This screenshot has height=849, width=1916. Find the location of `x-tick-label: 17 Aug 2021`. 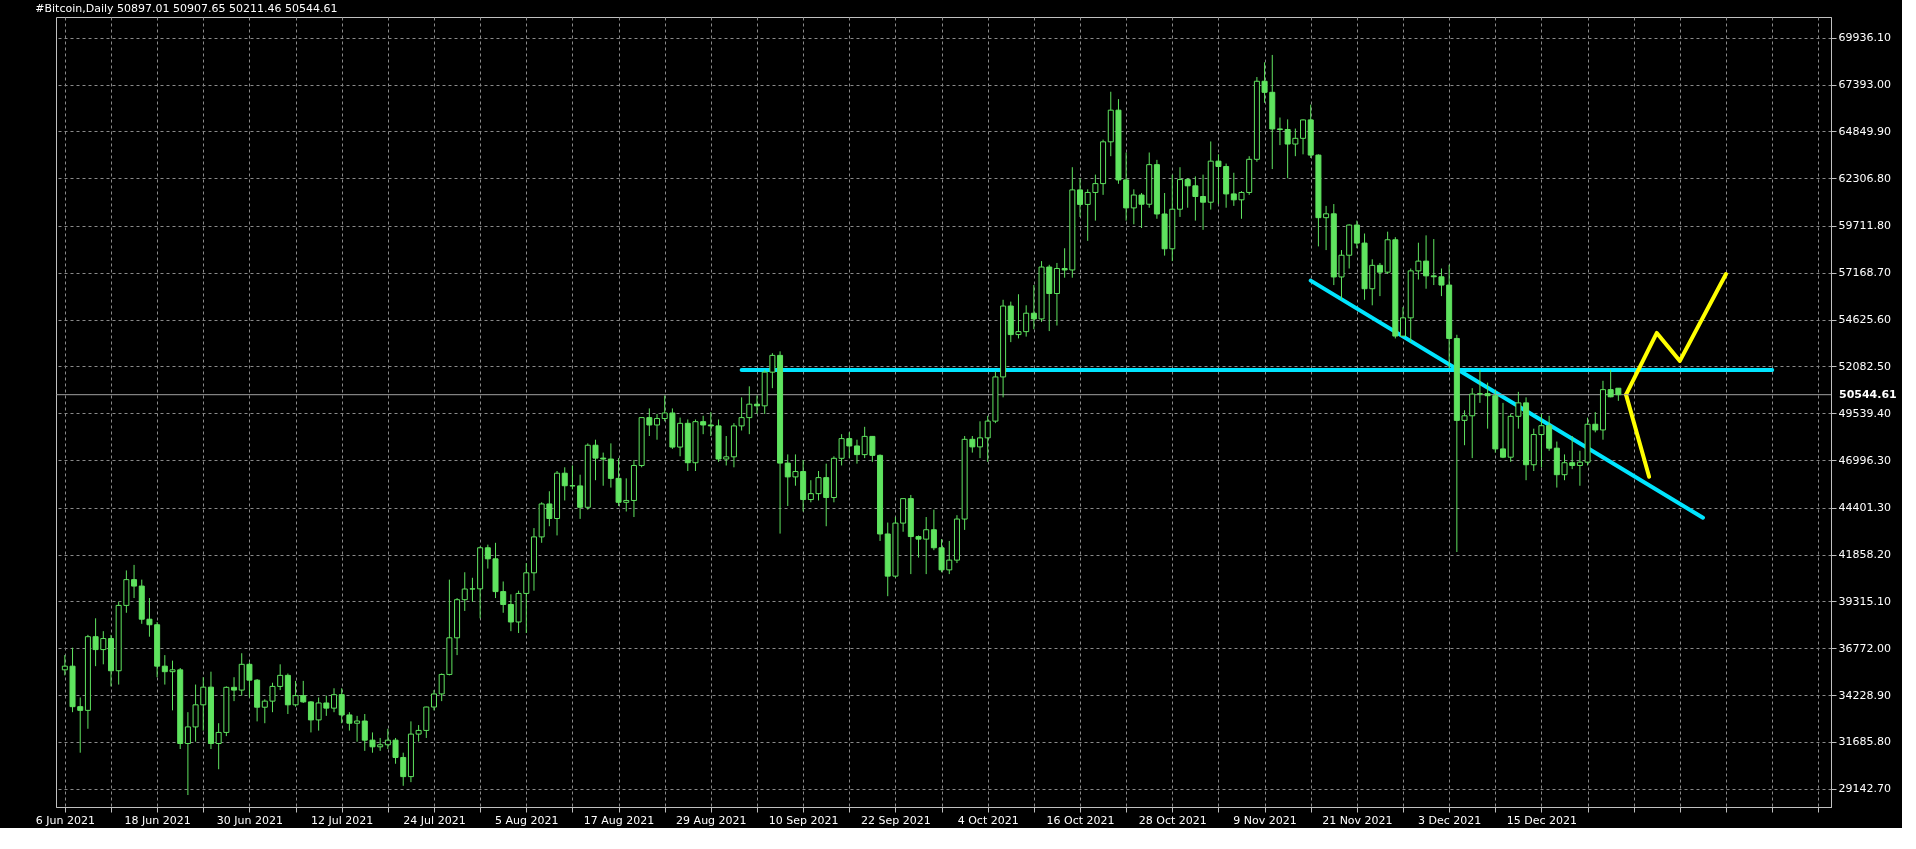

x-tick-label: 17 Aug 2021 is located at coordinates (619, 820).